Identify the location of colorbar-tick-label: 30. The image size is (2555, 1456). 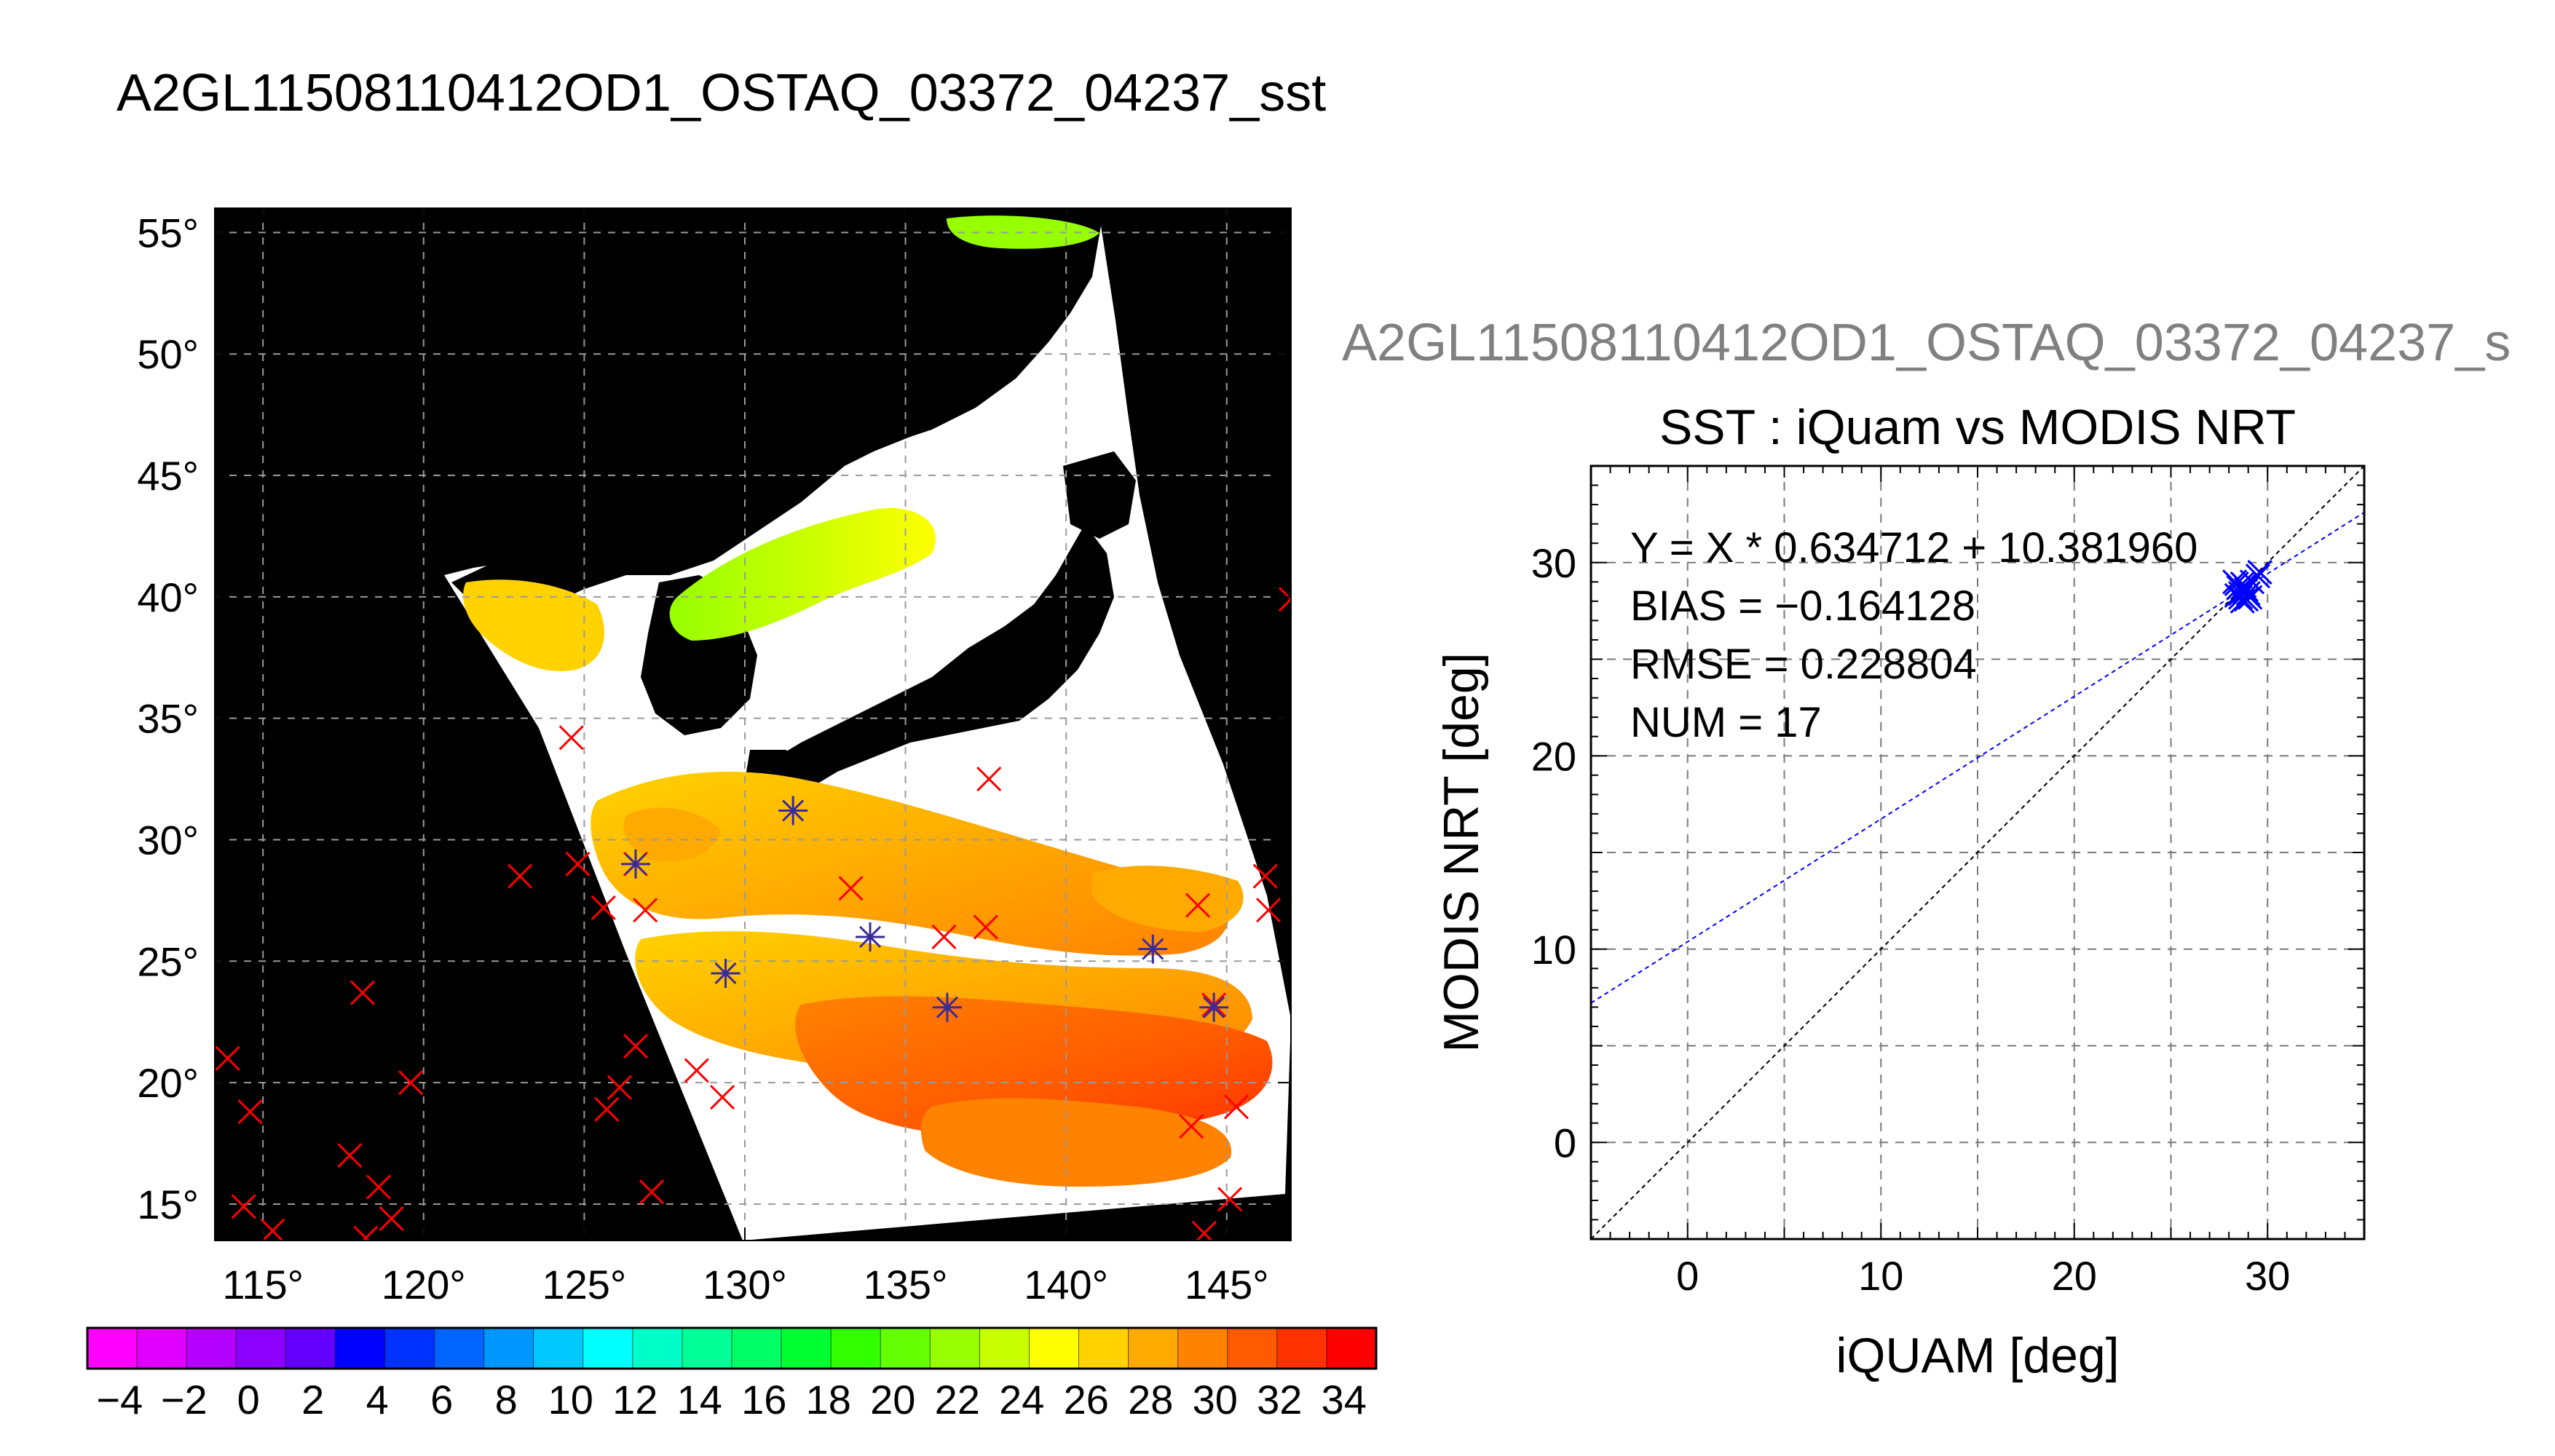
(1215, 1400).